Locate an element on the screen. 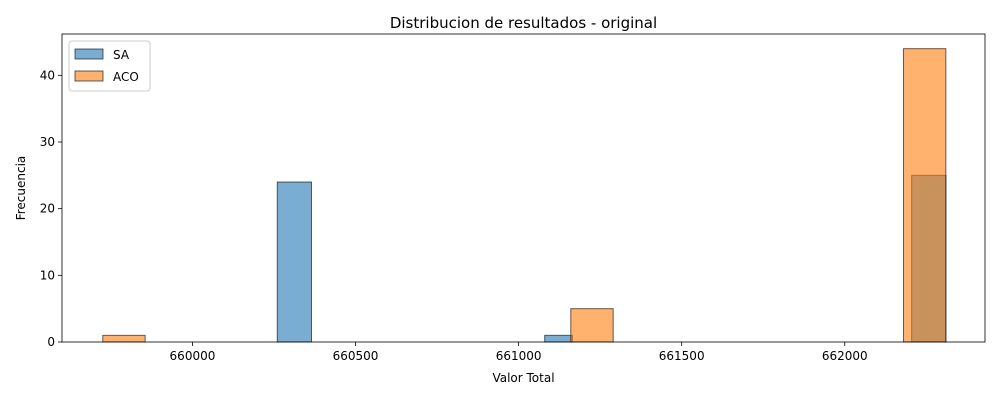 The width and height of the screenshot is (1000, 400). x-tick-label: 661500 is located at coordinates (682, 356).